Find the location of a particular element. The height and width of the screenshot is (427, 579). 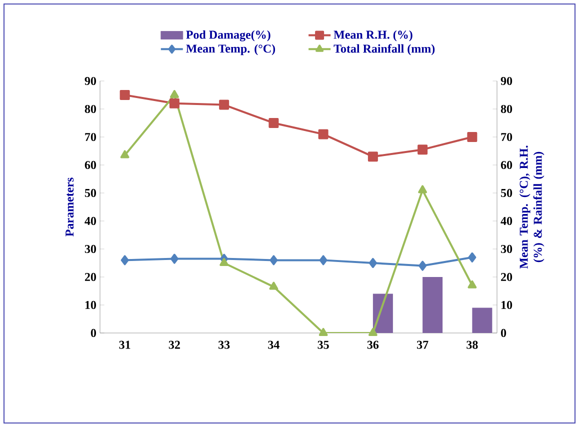

y-tick-label: 80 is located at coordinates (90, 109).